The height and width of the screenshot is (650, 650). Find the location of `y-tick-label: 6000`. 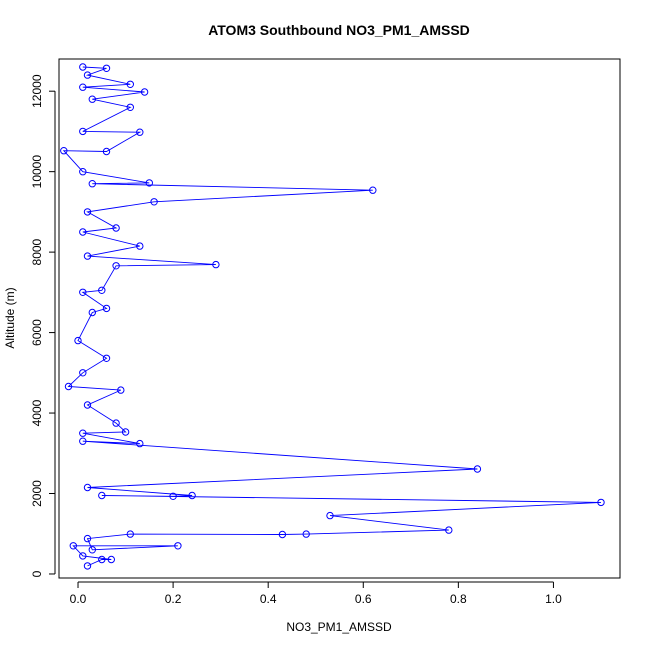

y-tick-label: 6000 is located at coordinates (37, 332).